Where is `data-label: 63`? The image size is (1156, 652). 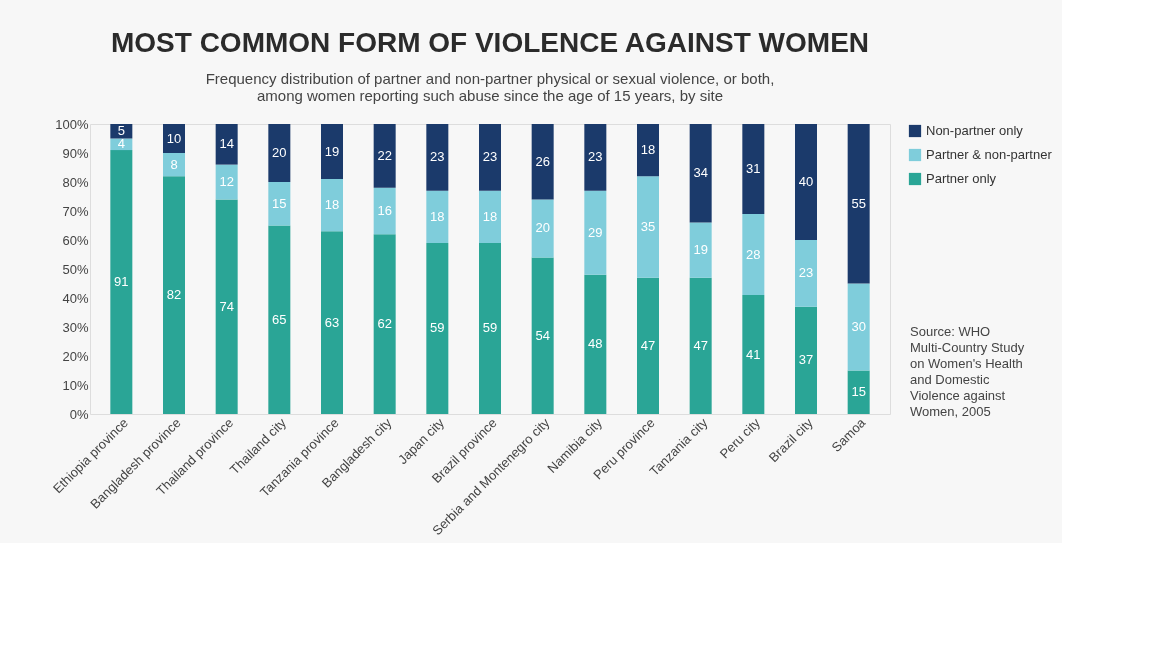 data-label: 63 is located at coordinates (332, 322).